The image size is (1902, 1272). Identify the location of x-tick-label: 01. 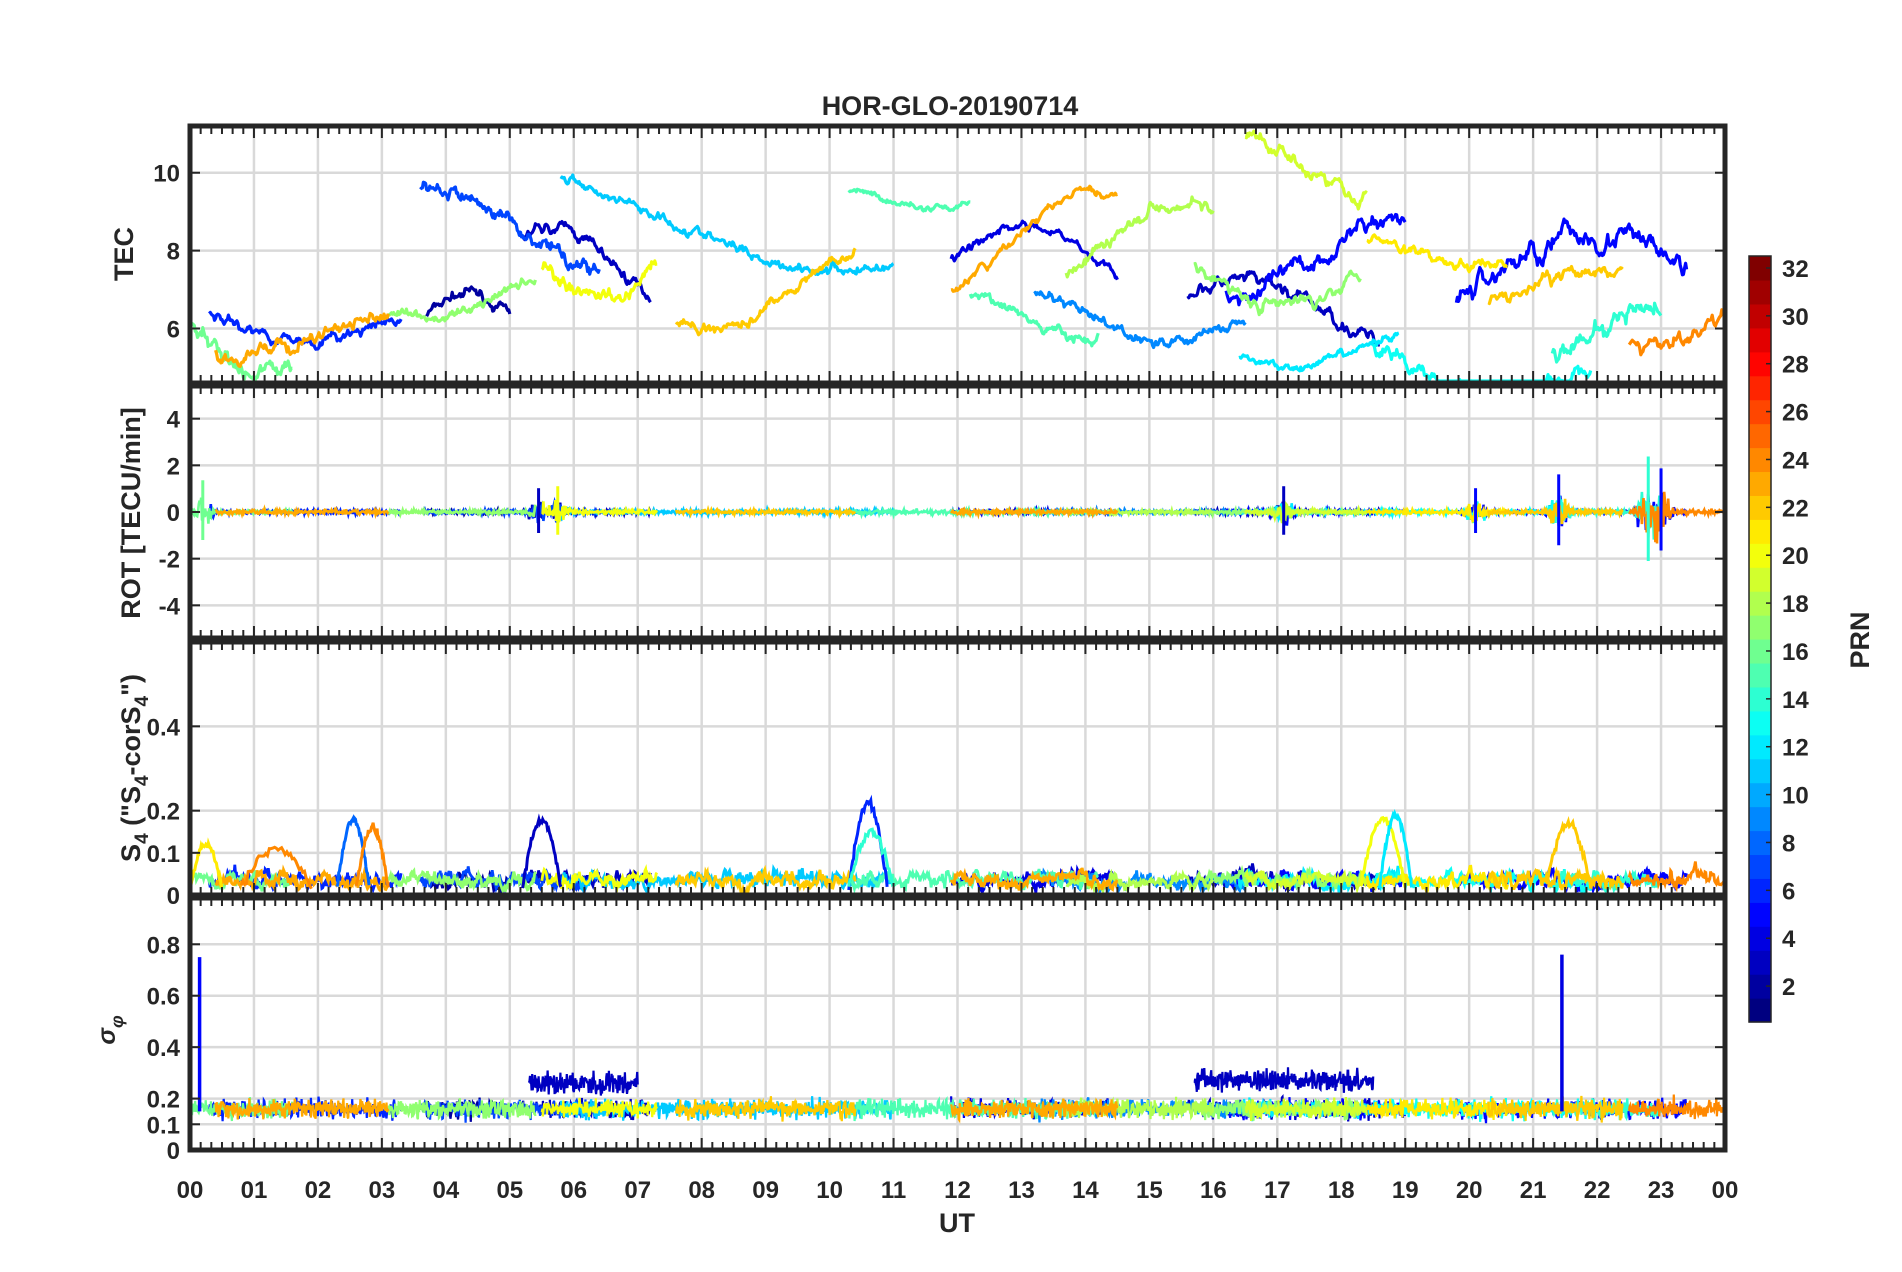
(254, 1190).